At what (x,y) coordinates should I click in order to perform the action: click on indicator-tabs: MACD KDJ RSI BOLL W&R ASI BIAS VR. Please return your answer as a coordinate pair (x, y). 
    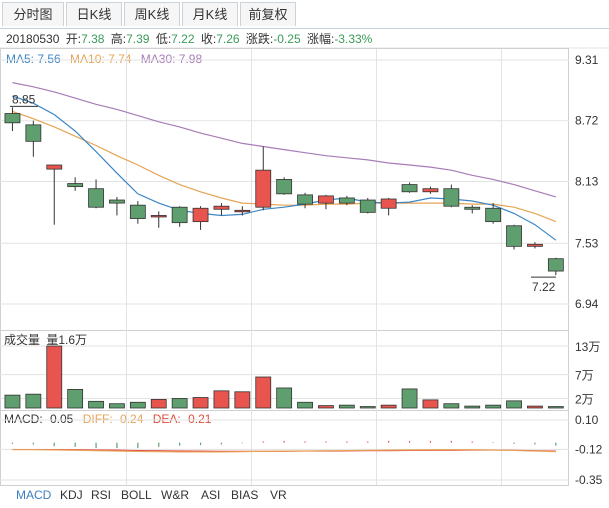
    Looking at the image, I should click on (304, 497).